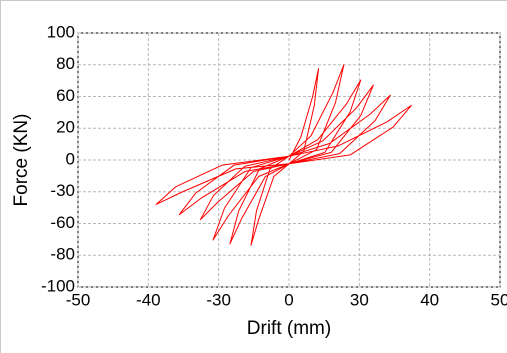 The height and width of the screenshot is (353, 507). I want to click on y-tick-label: 80, so click(65, 63).